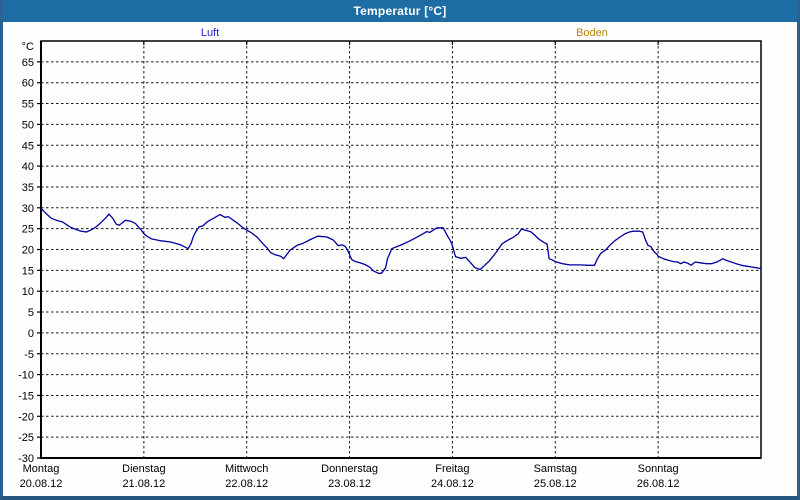 The width and height of the screenshot is (800, 500). What do you see at coordinates (28, 230) in the screenshot?
I see `y-tick-label: 25` at bounding box center [28, 230].